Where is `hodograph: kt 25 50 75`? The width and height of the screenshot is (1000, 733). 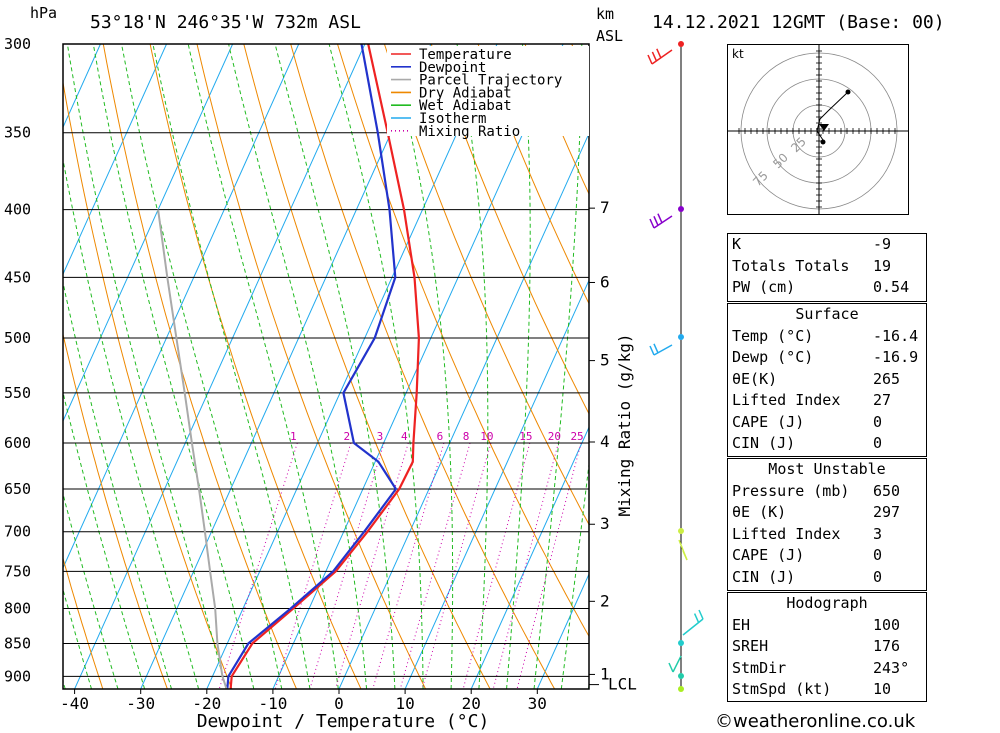
hodograph: kt 25 50 75 is located at coordinates (818, 129).